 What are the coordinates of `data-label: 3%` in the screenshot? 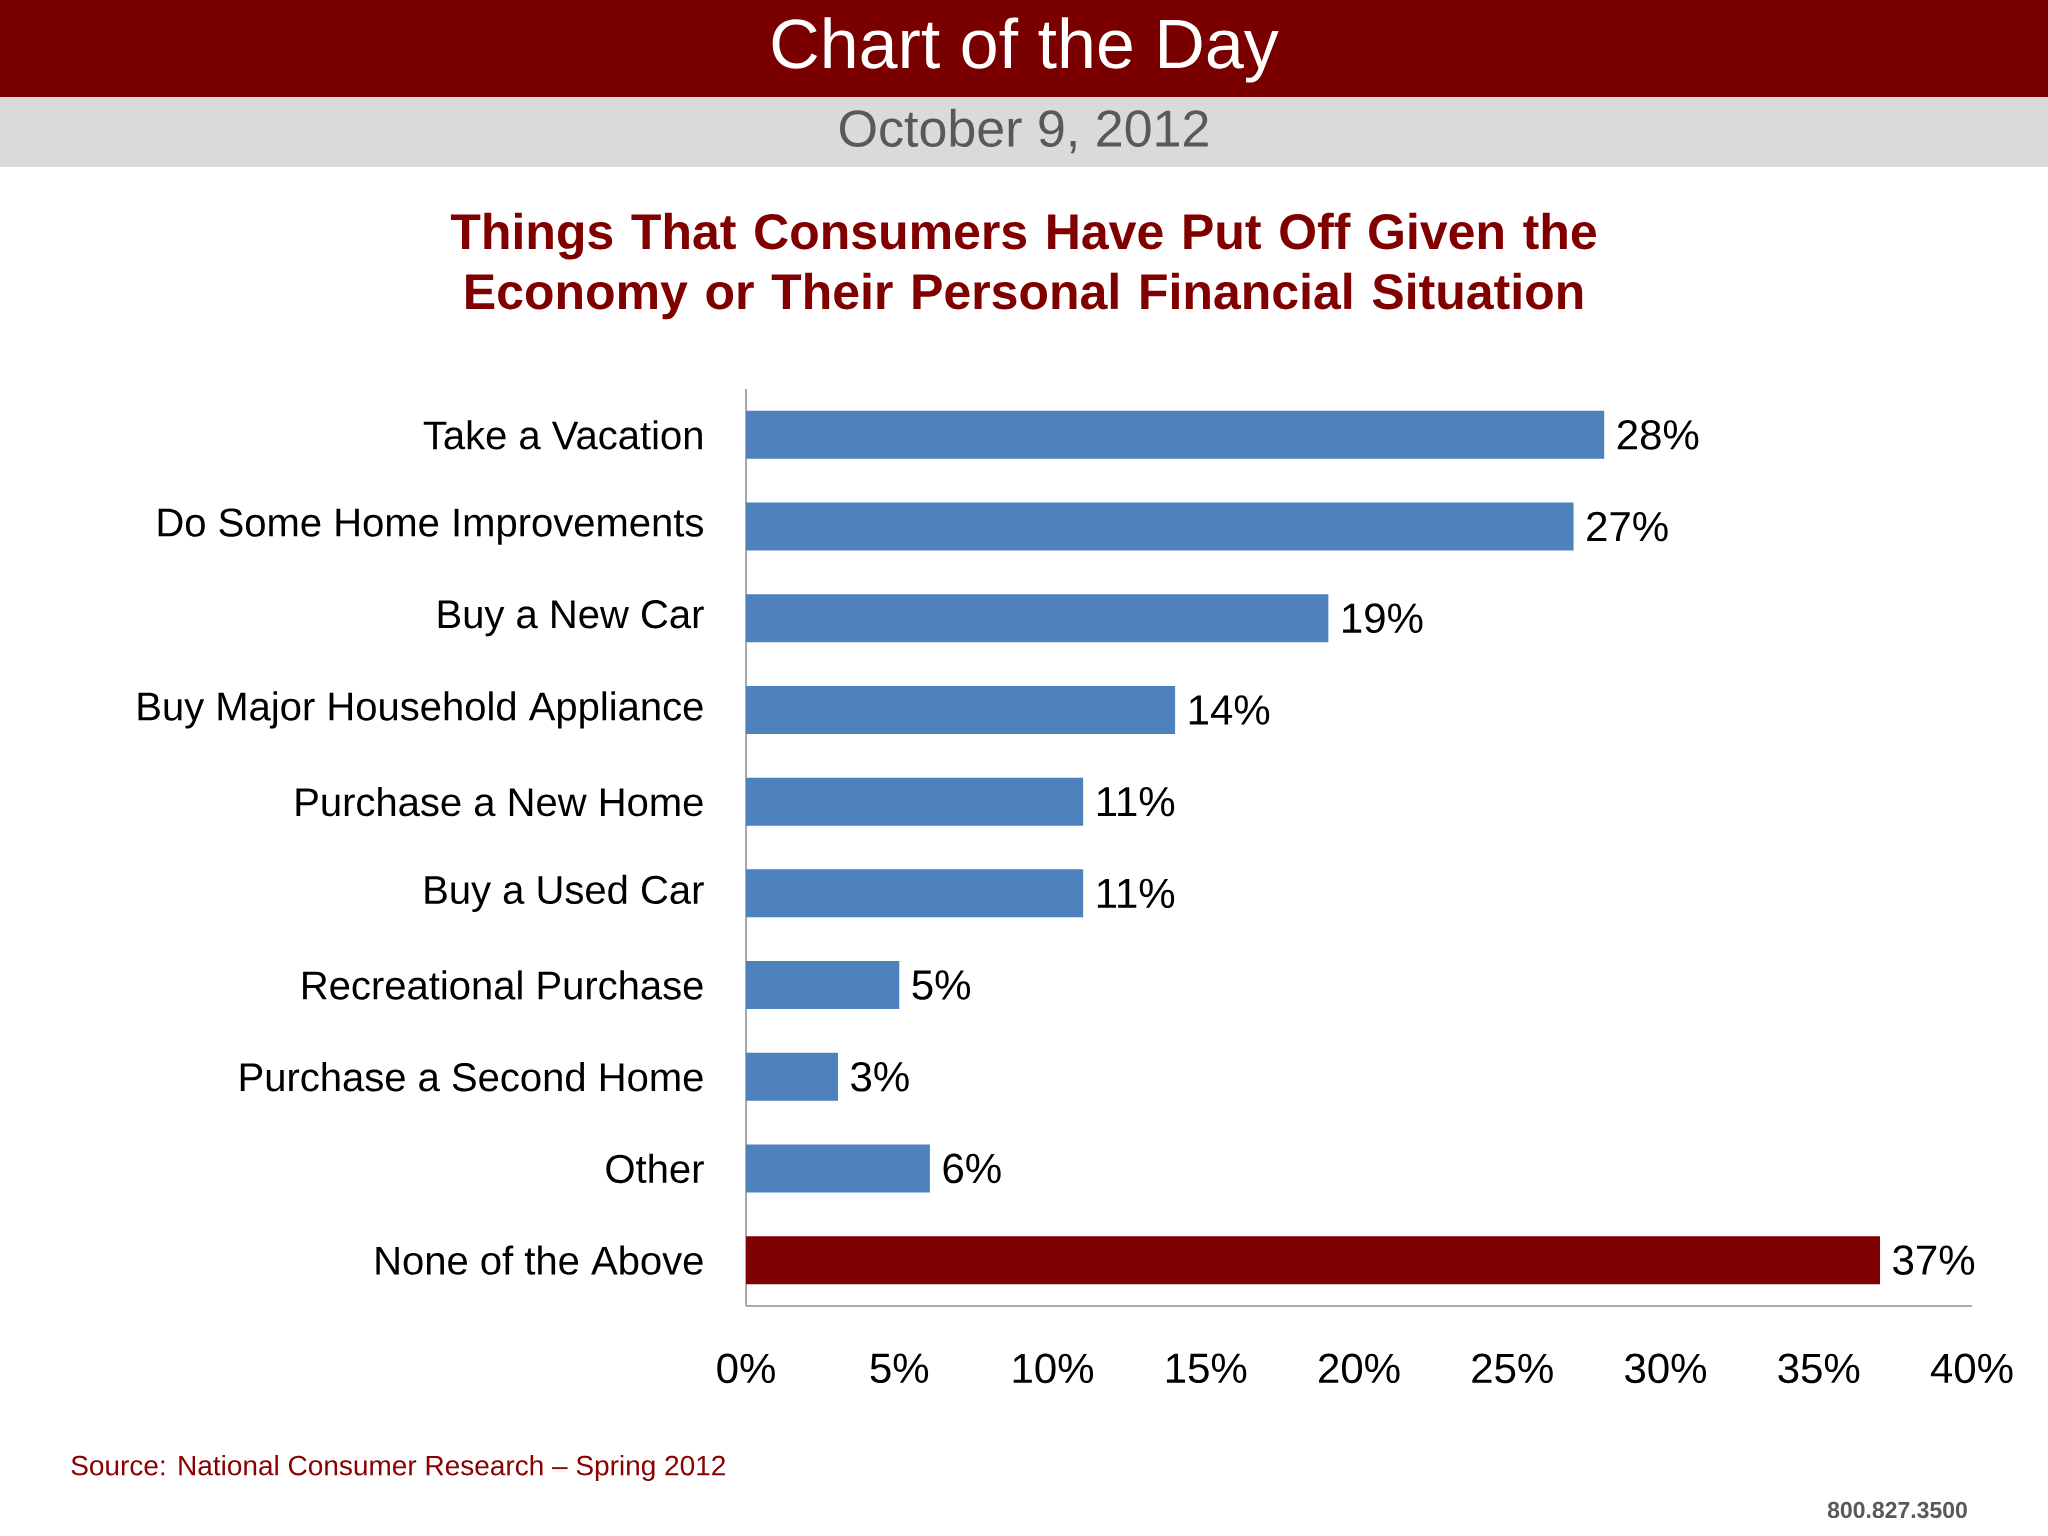 It's located at (880, 1076).